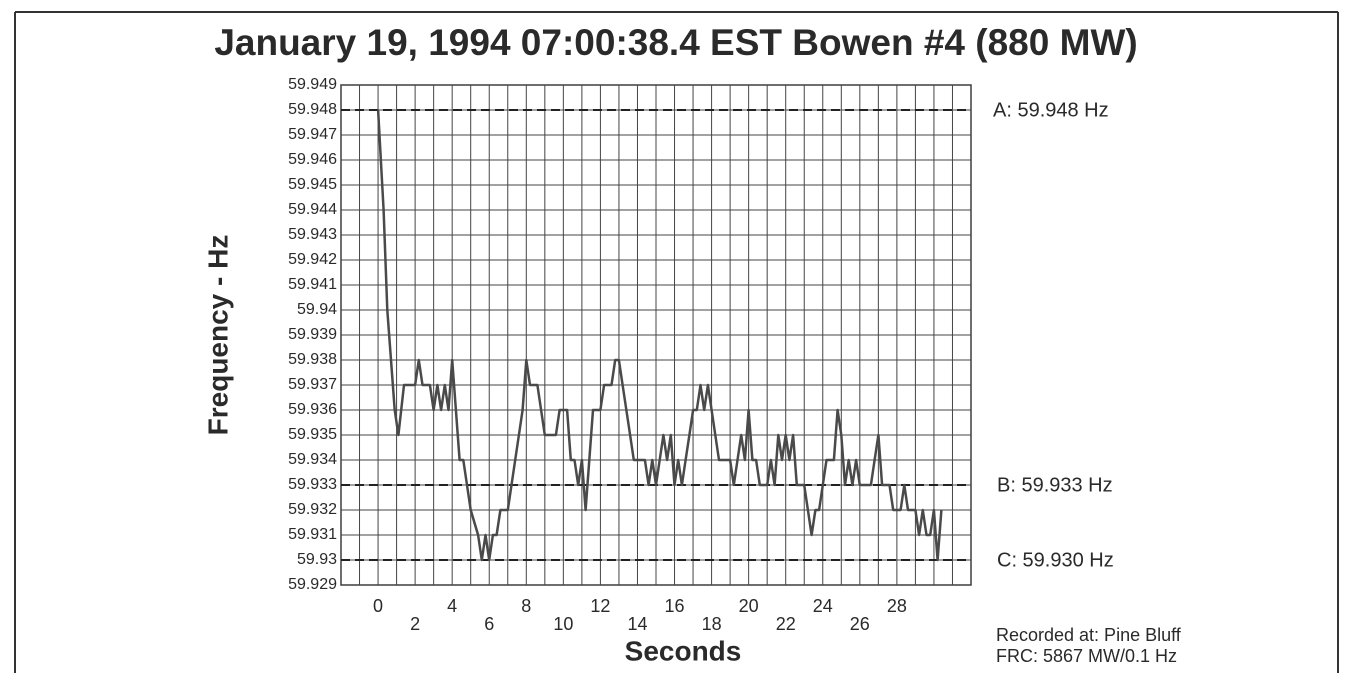 This screenshot has width=1351, height=673. Describe the element at coordinates (897, 606) in the screenshot. I see `x-tick-label: 28` at that location.